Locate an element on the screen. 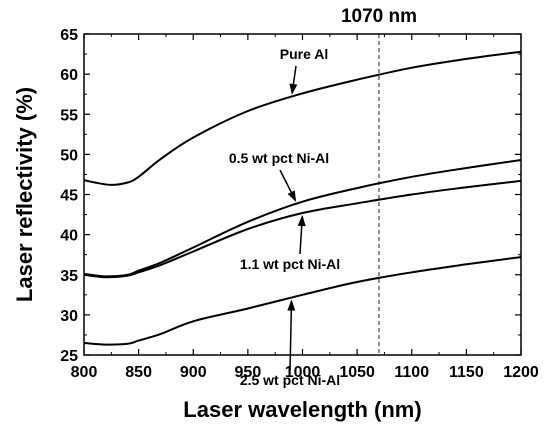  y-tick-label: 40 is located at coordinates (69, 236).